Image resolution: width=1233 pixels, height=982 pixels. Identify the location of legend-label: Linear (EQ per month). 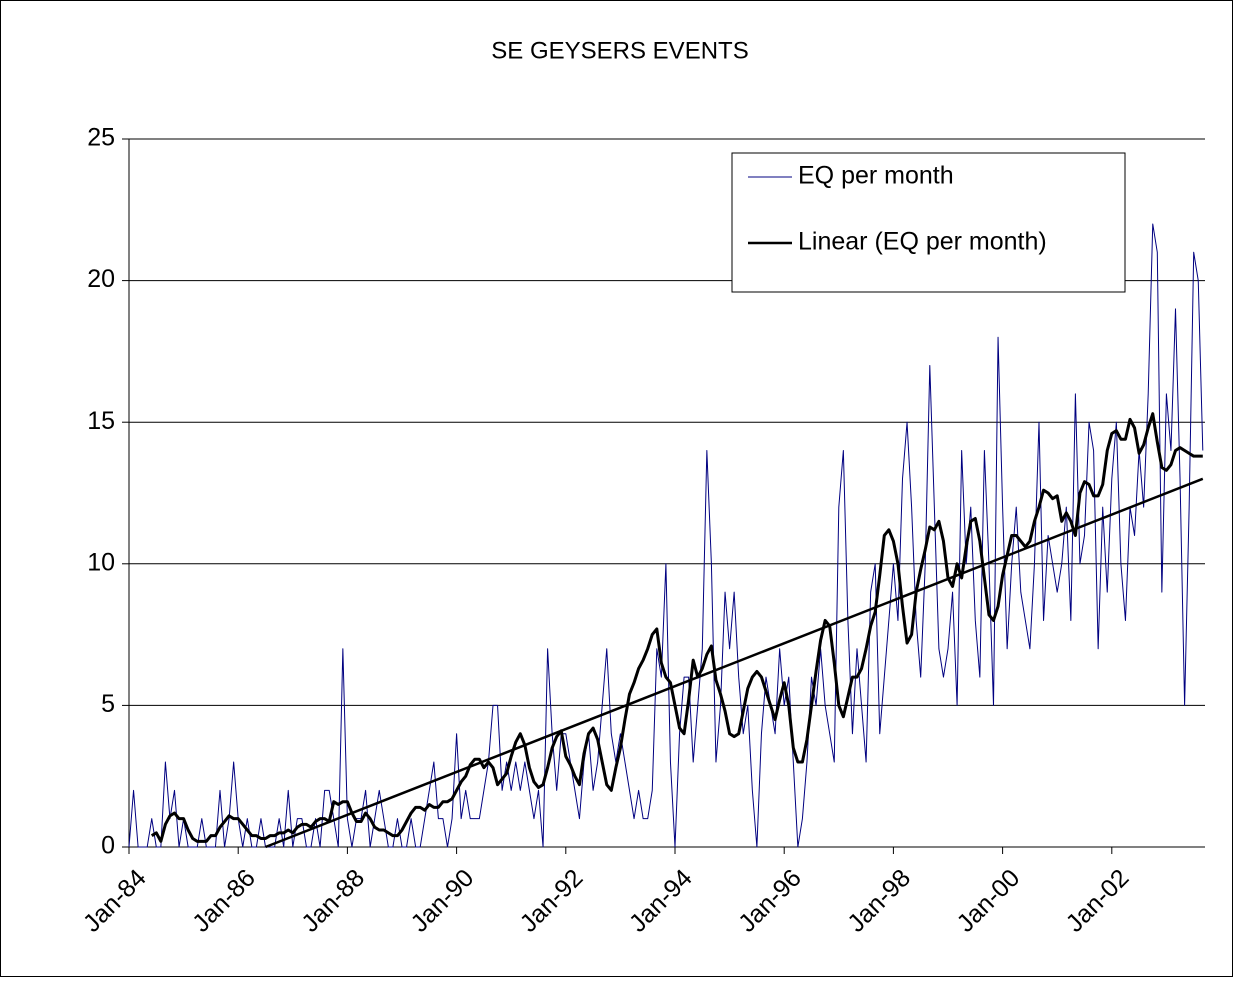
(922, 242).